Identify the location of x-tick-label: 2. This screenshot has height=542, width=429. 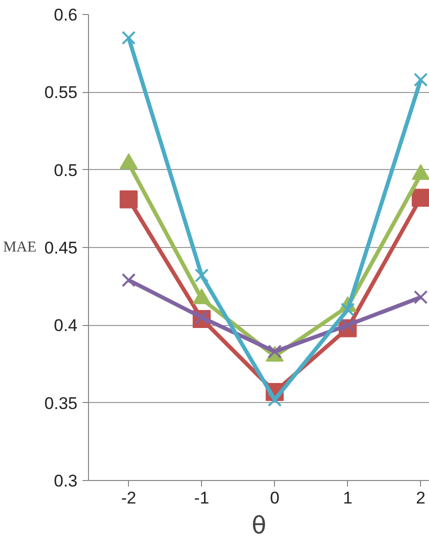
(421, 498).